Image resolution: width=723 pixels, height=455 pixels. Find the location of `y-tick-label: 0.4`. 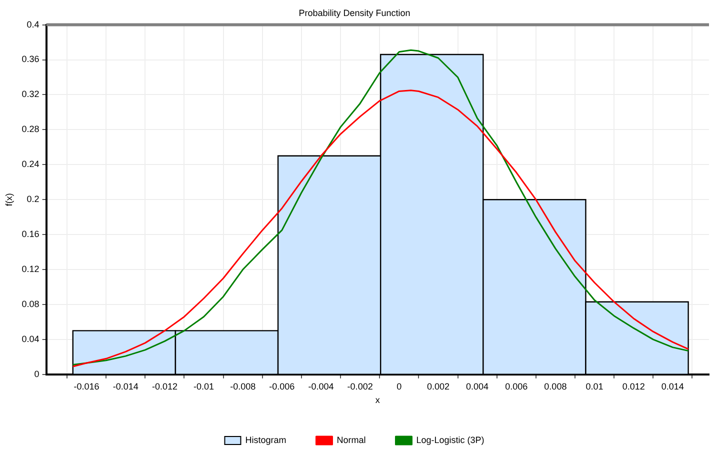

y-tick-label: 0.4 is located at coordinates (33, 24).